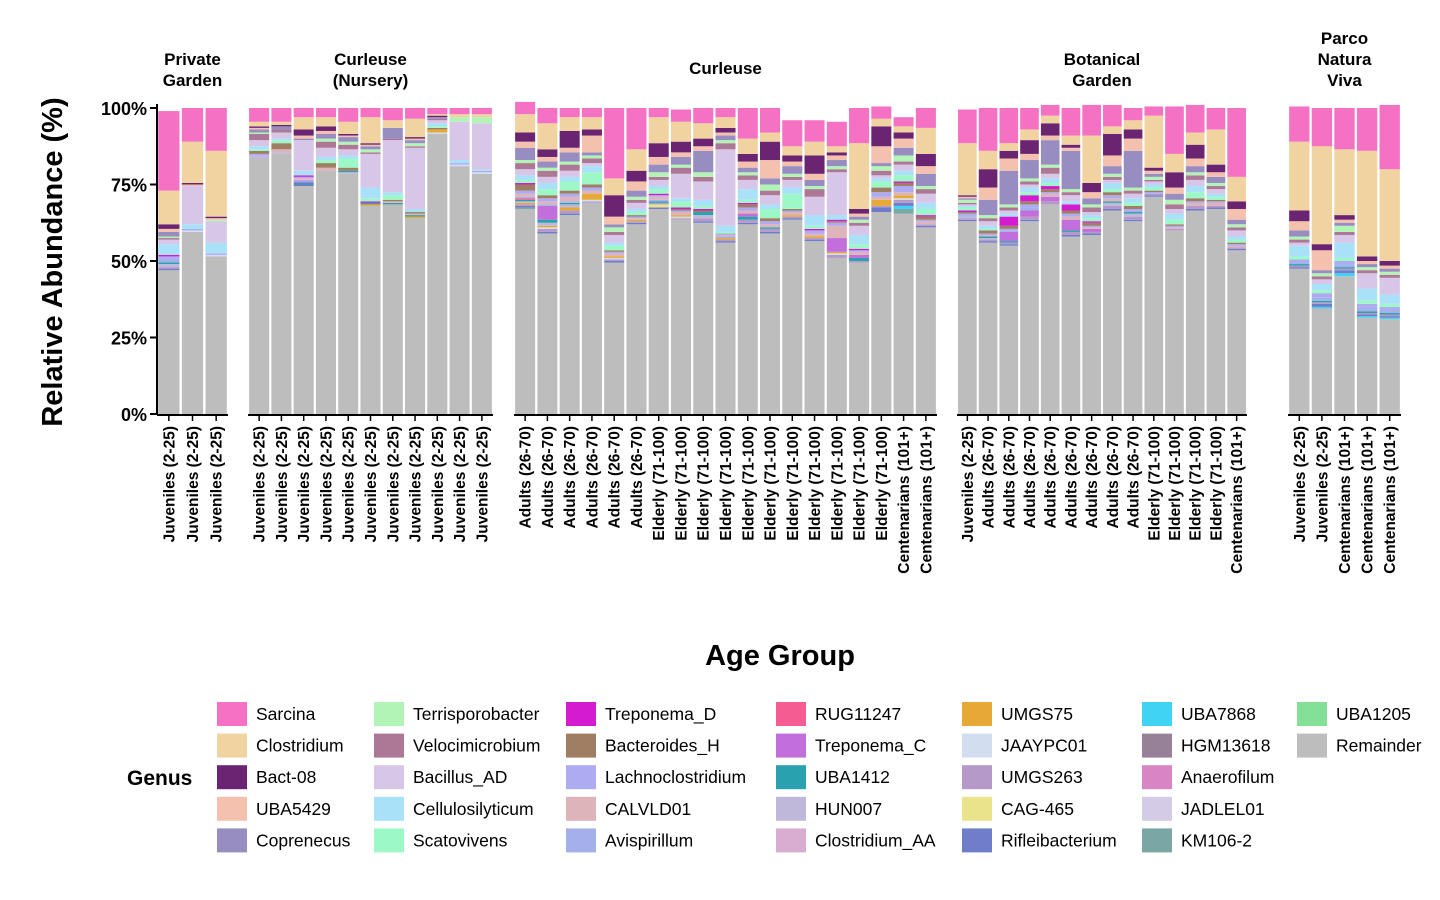  Describe the element at coordinates (1226, 746) in the screenshot. I see `legend-label: HGM13618` at that location.